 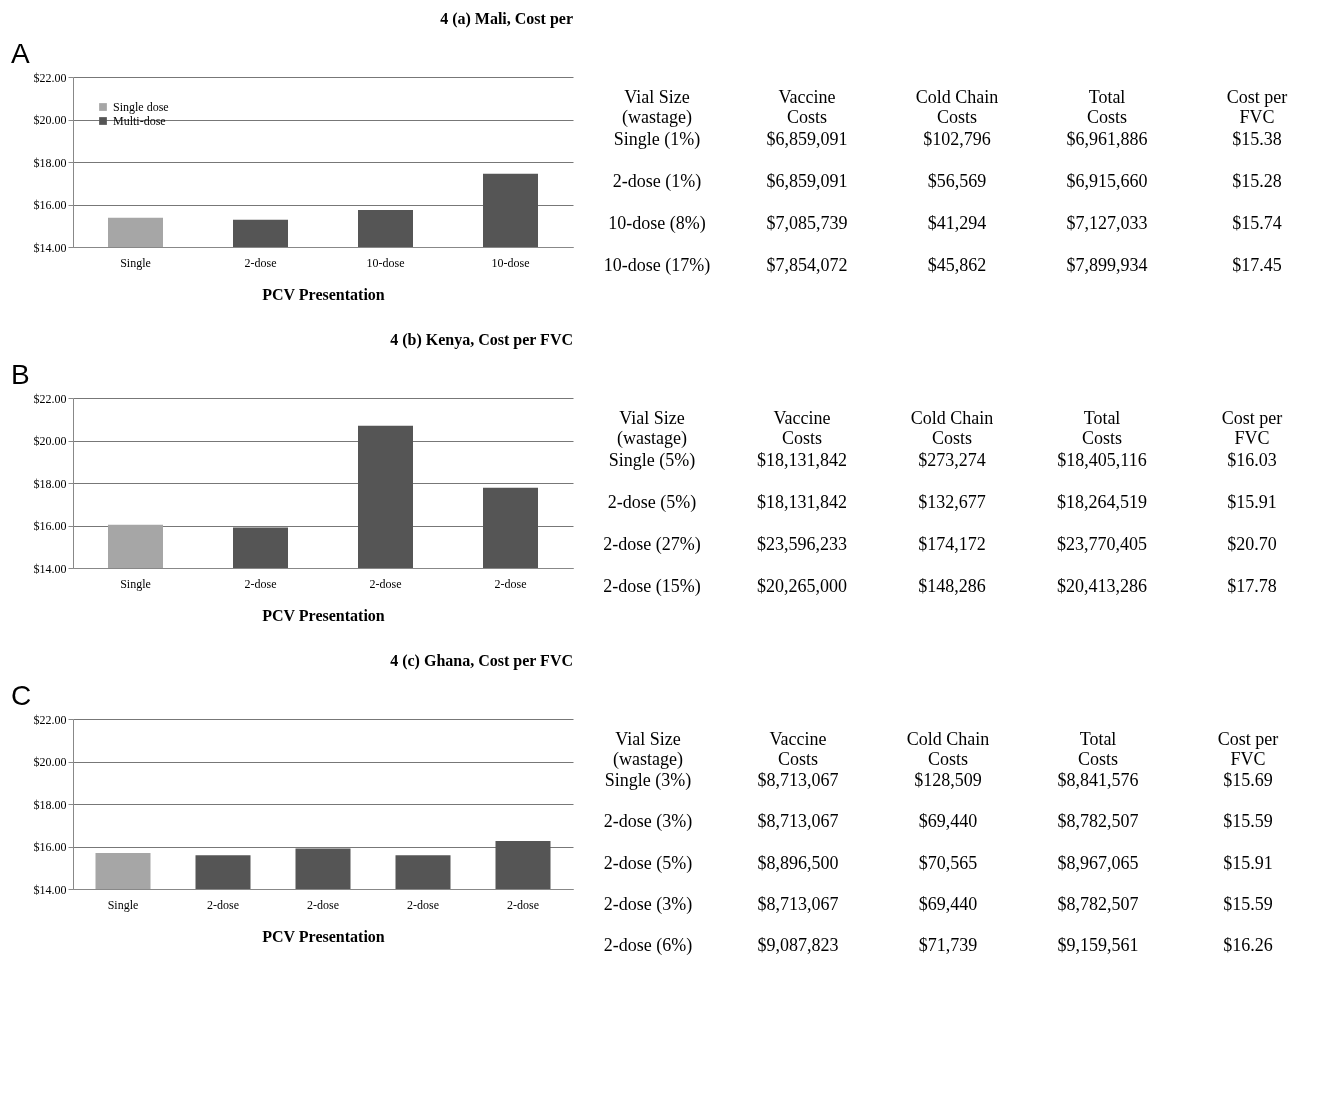 I want to click on text: $6,859,091, so click(x=807, y=139).